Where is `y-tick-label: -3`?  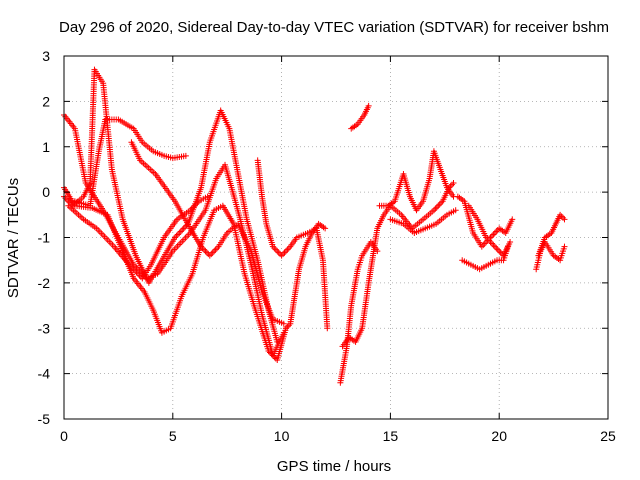
y-tick-label: -3 is located at coordinates (44, 328).